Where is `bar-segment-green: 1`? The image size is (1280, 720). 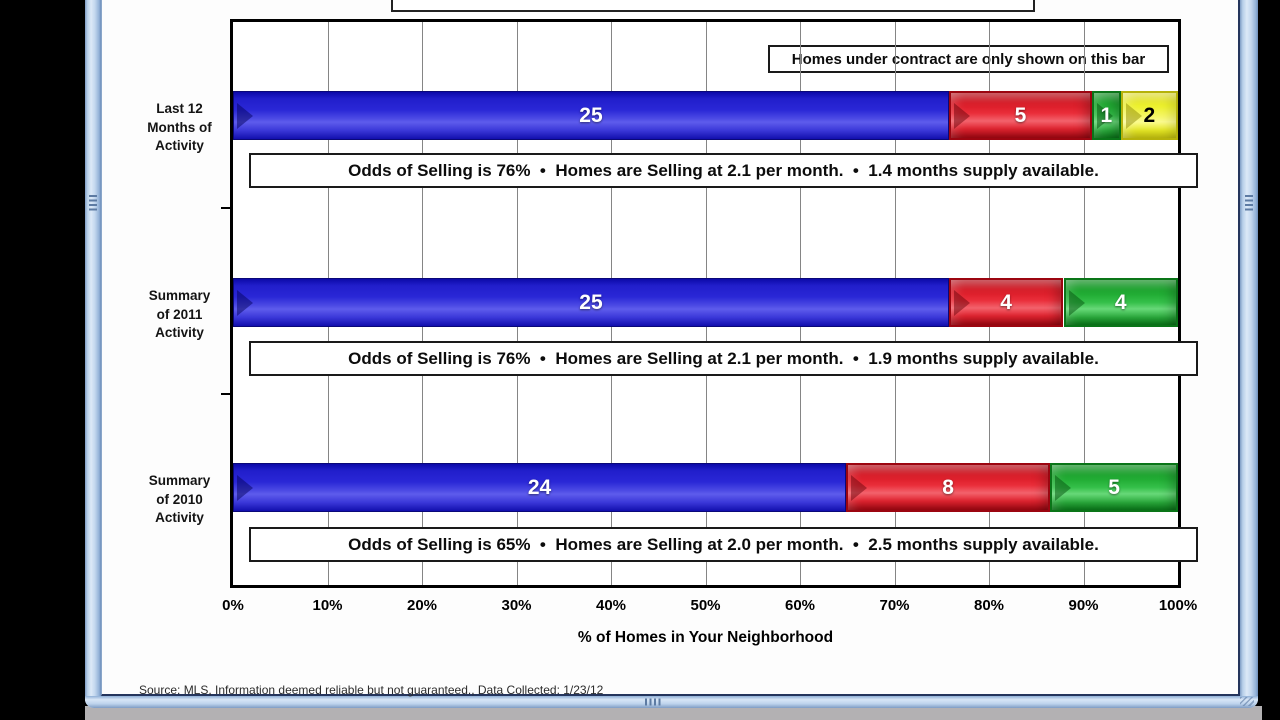
bar-segment-green: 1 is located at coordinates (1106, 115).